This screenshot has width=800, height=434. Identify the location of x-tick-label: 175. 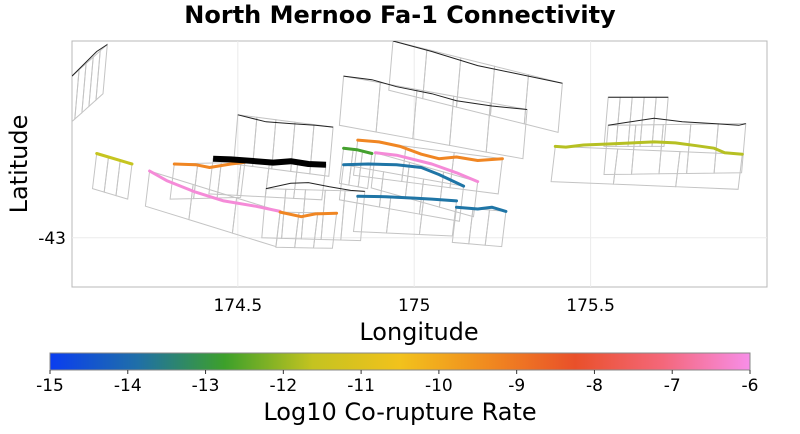
(414, 306).